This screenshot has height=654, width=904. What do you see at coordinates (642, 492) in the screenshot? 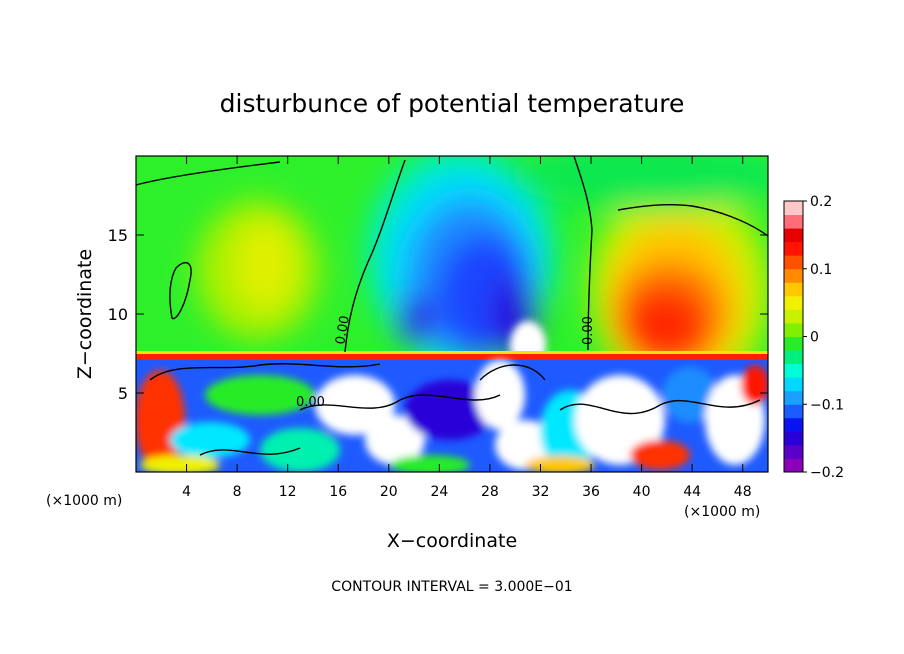
I see `x-tick-label: 40` at bounding box center [642, 492].